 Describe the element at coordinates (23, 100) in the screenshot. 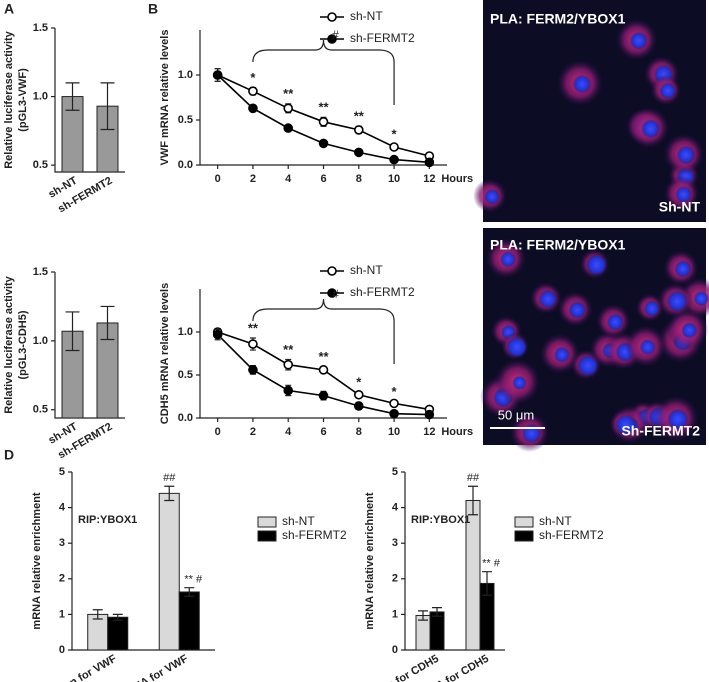

I see `y-axis-label: (pGL3-VWF)` at that location.